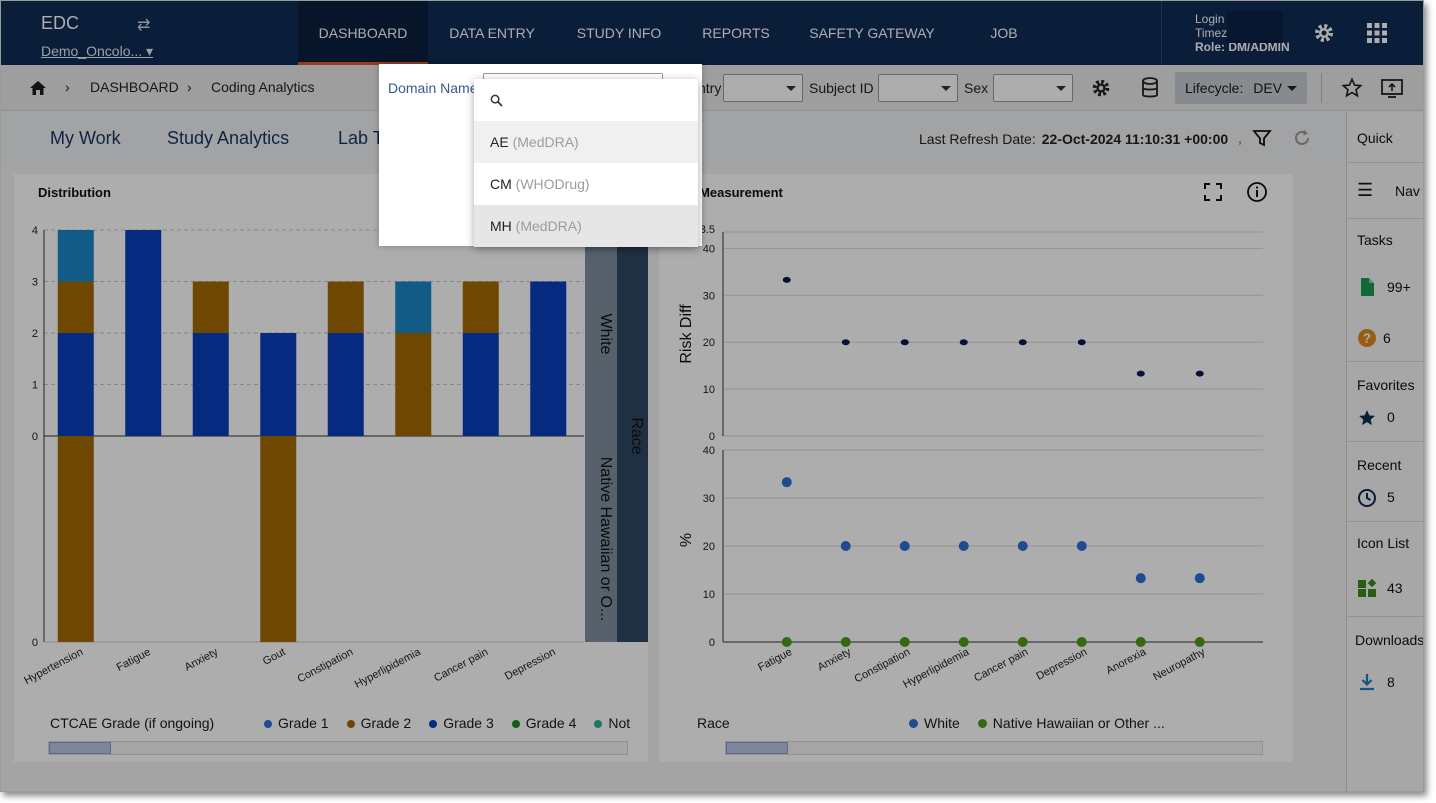 Image resolution: width=1436 pixels, height=803 pixels. Describe the element at coordinates (1391, 417) in the screenshot. I see `favorites-count: 0` at that location.